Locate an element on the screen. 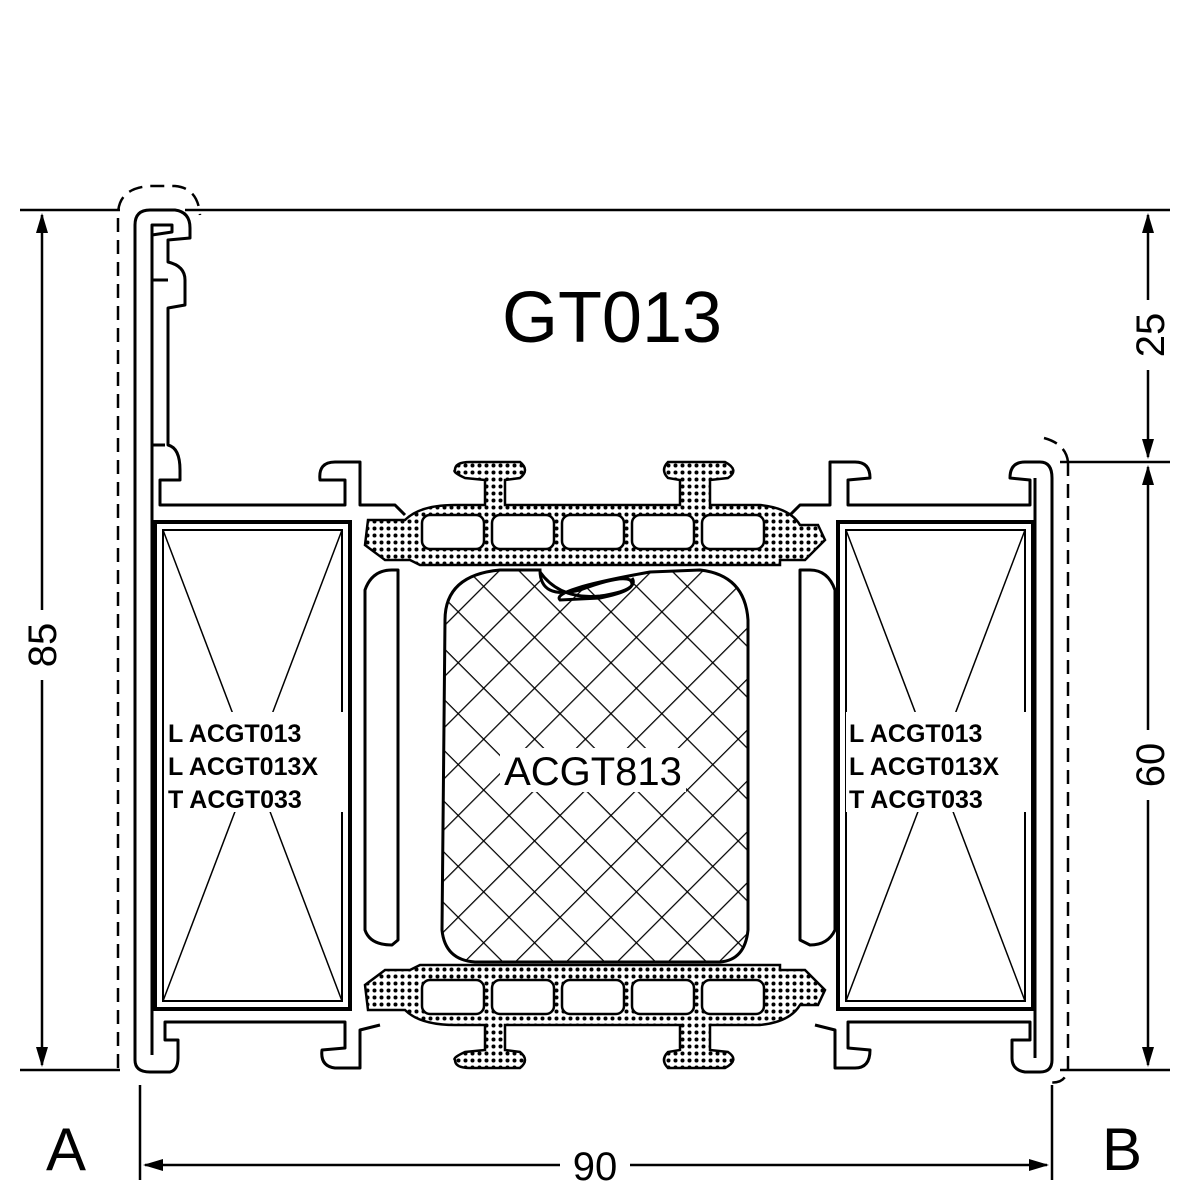 This screenshot has width=1200, height=1200. reinforcement-right-line-3: T ACGT033 is located at coordinates (916, 800).